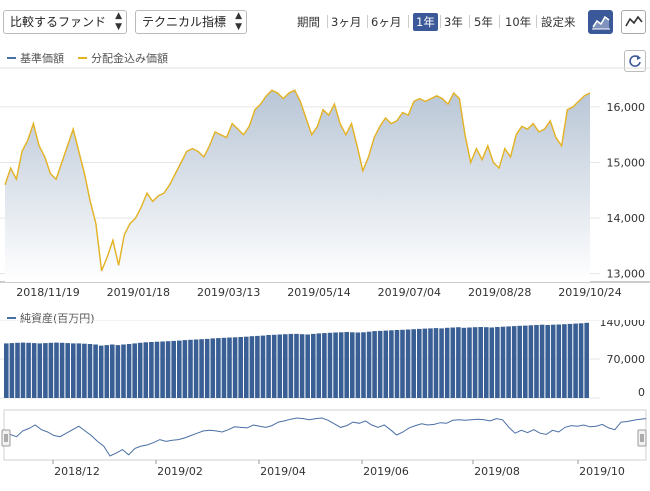 This screenshot has width=650, height=491. What do you see at coordinates (129, 58) in the screenshot?
I see `legend-dividend-price-label: 分配金込み価額` at bounding box center [129, 58].